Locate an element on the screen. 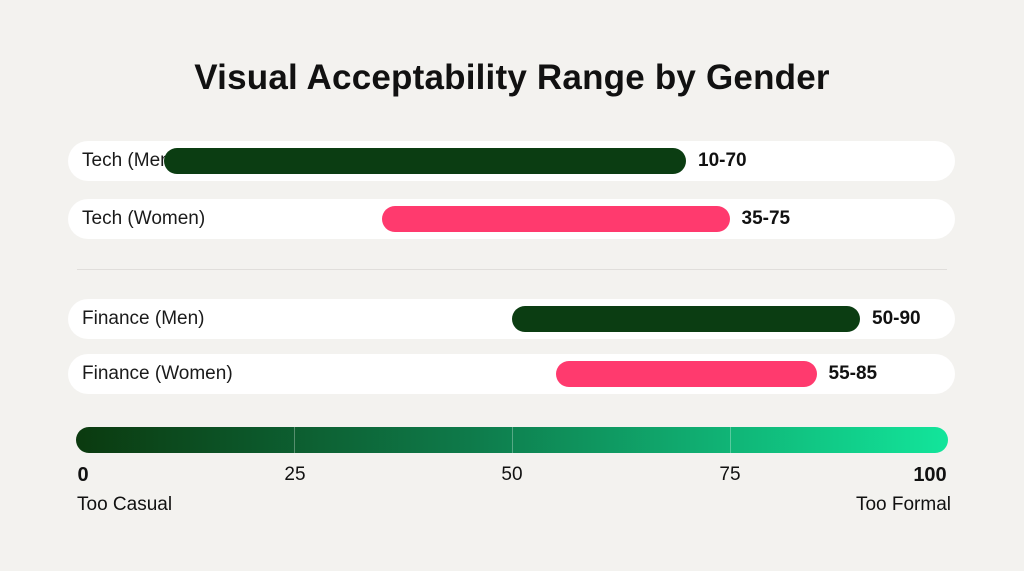 The width and height of the screenshot is (1024, 571). tick-label: 0 is located at coordinates (83, 475).